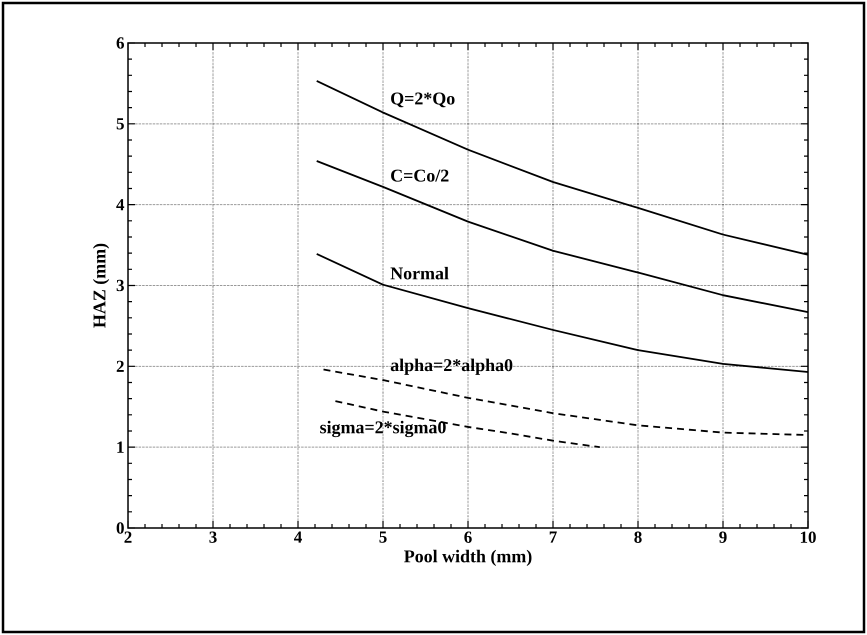 Image resolution: width=867 pixels, height=635 pixels. I want to click on x-tick-label: 4, so click(298, 537).